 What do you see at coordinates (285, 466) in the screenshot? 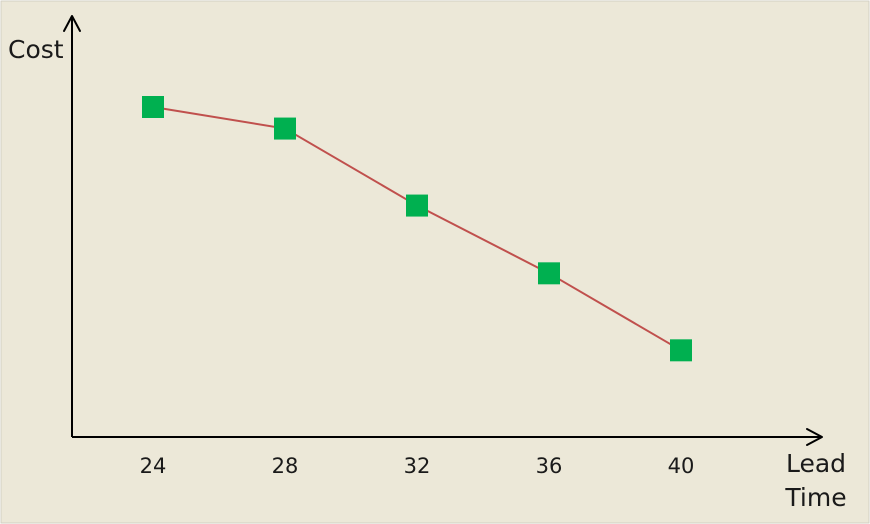
I see `x-tick-label: 28` at bounding box center [285, 466].